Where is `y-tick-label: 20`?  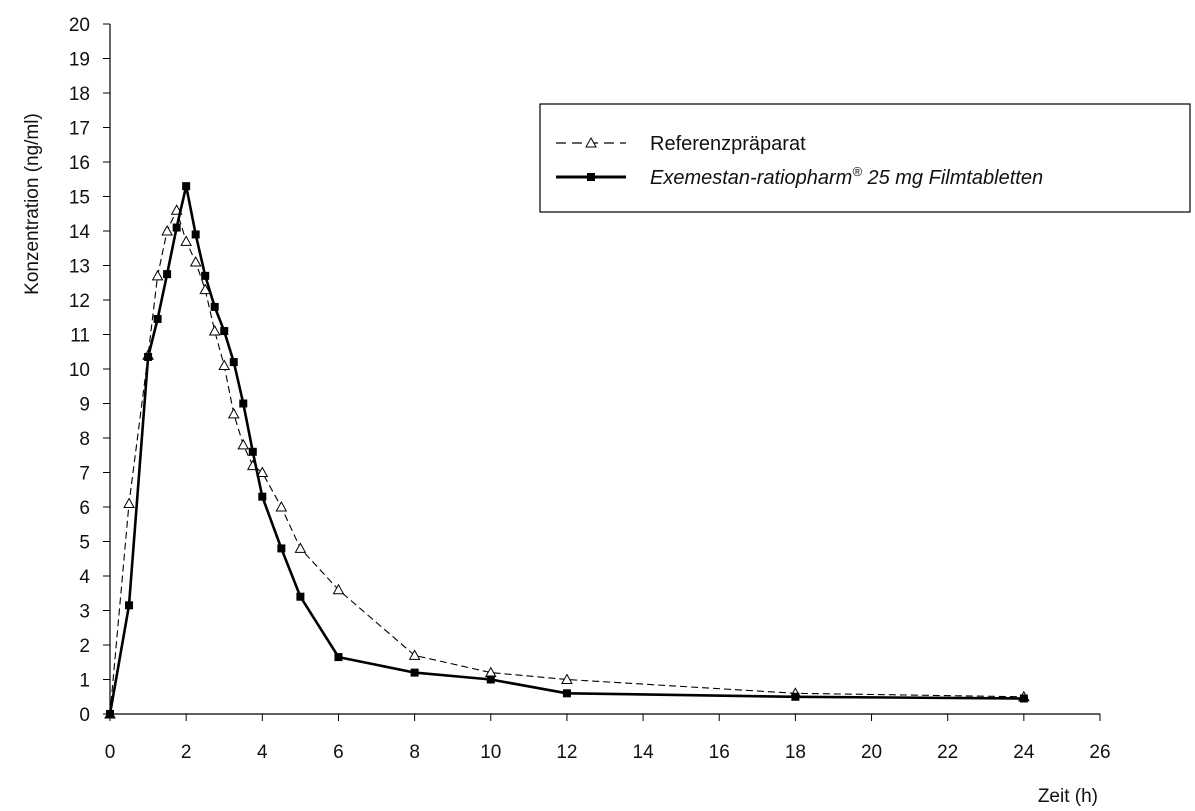
y-tick-label: 20 is located at coordinates (79, 25).